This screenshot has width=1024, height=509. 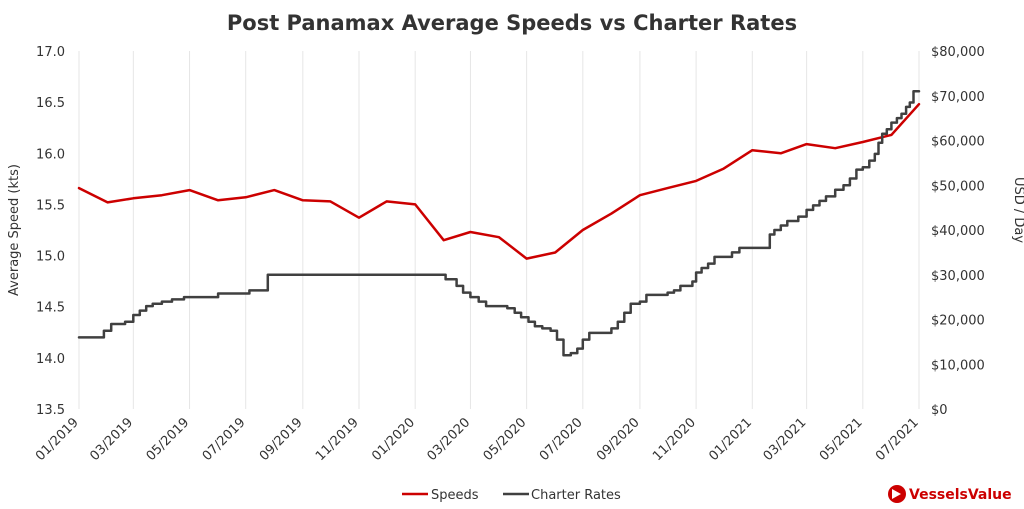 I want to click on y-right-tick-label: $30,000, so click(x=958, y=276).